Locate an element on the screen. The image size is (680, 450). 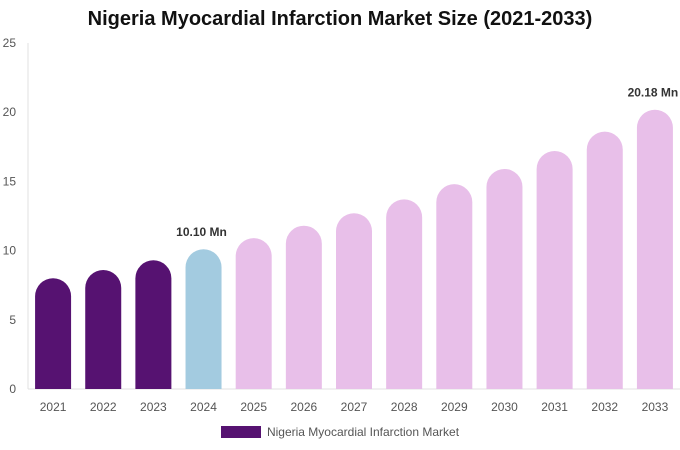
legend: Nigeria Myocardial Infarction Market is located at coordinates (340, 432).